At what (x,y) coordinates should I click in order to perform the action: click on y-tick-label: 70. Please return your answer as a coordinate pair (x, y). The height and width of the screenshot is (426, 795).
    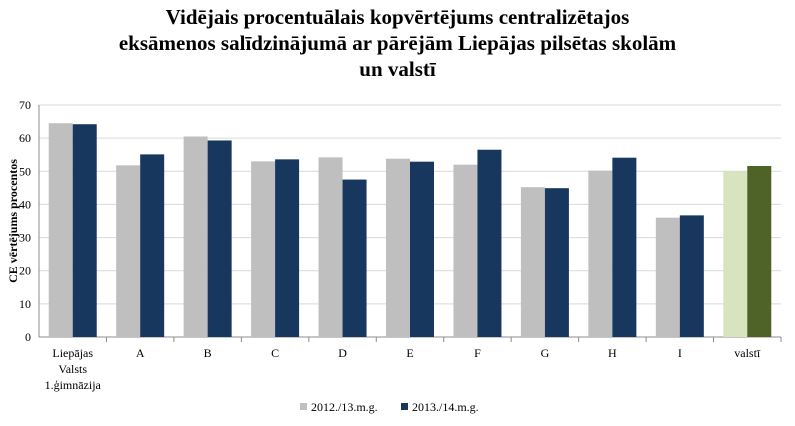
    Looking at the image, I should click on (25, 105).